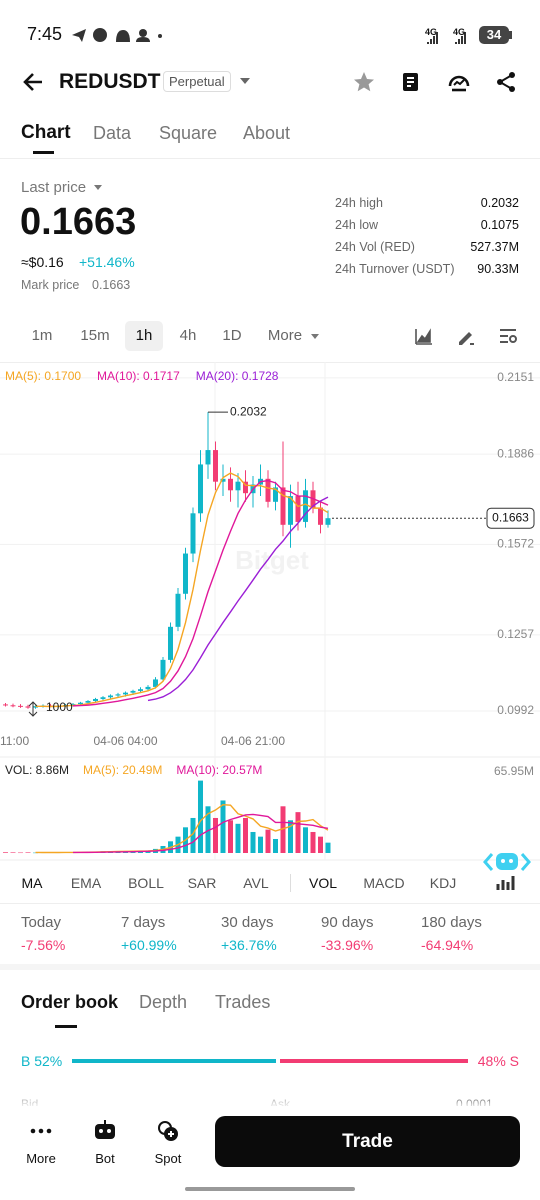 The image size is (540, 1200). I want to click on y-tick-label: 0.2151, so click(515, 377).